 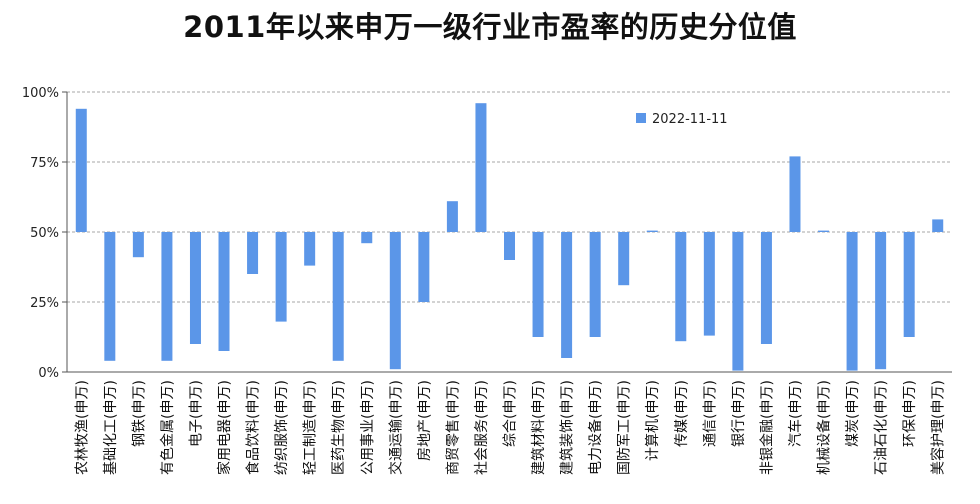 I want to click on x-category-label: 公用事业(申万), so click(x=368, y=427).